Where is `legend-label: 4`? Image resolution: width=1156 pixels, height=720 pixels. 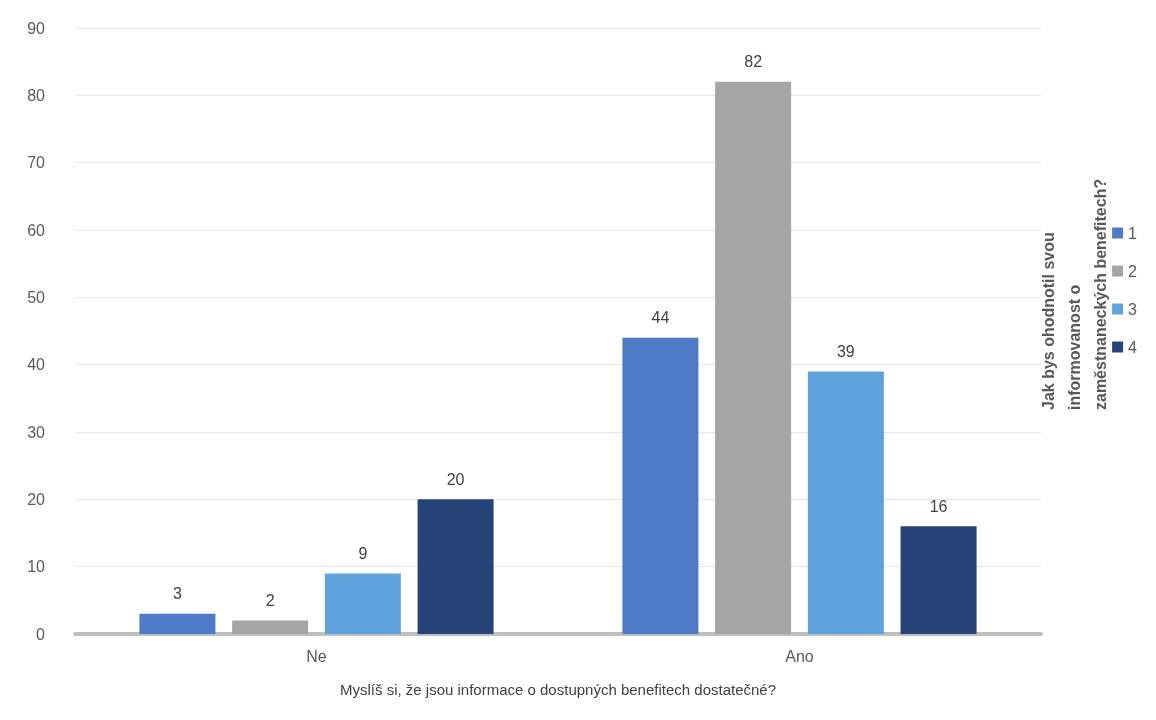 legend-label: 4 is located at coordinates (1133, 347).